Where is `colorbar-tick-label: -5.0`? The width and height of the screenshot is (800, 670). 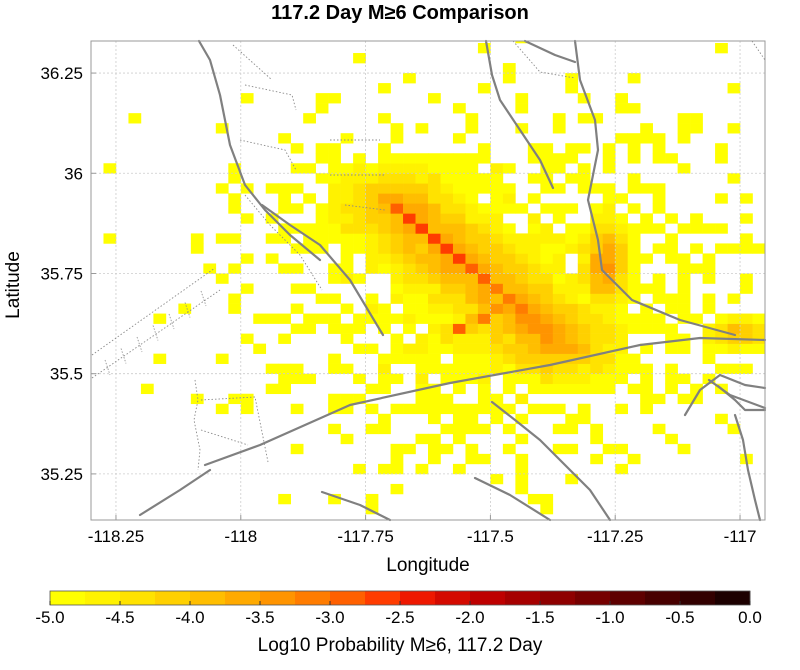 colorbar-tick-label: -5.0 is located at coordinates (49, 617).